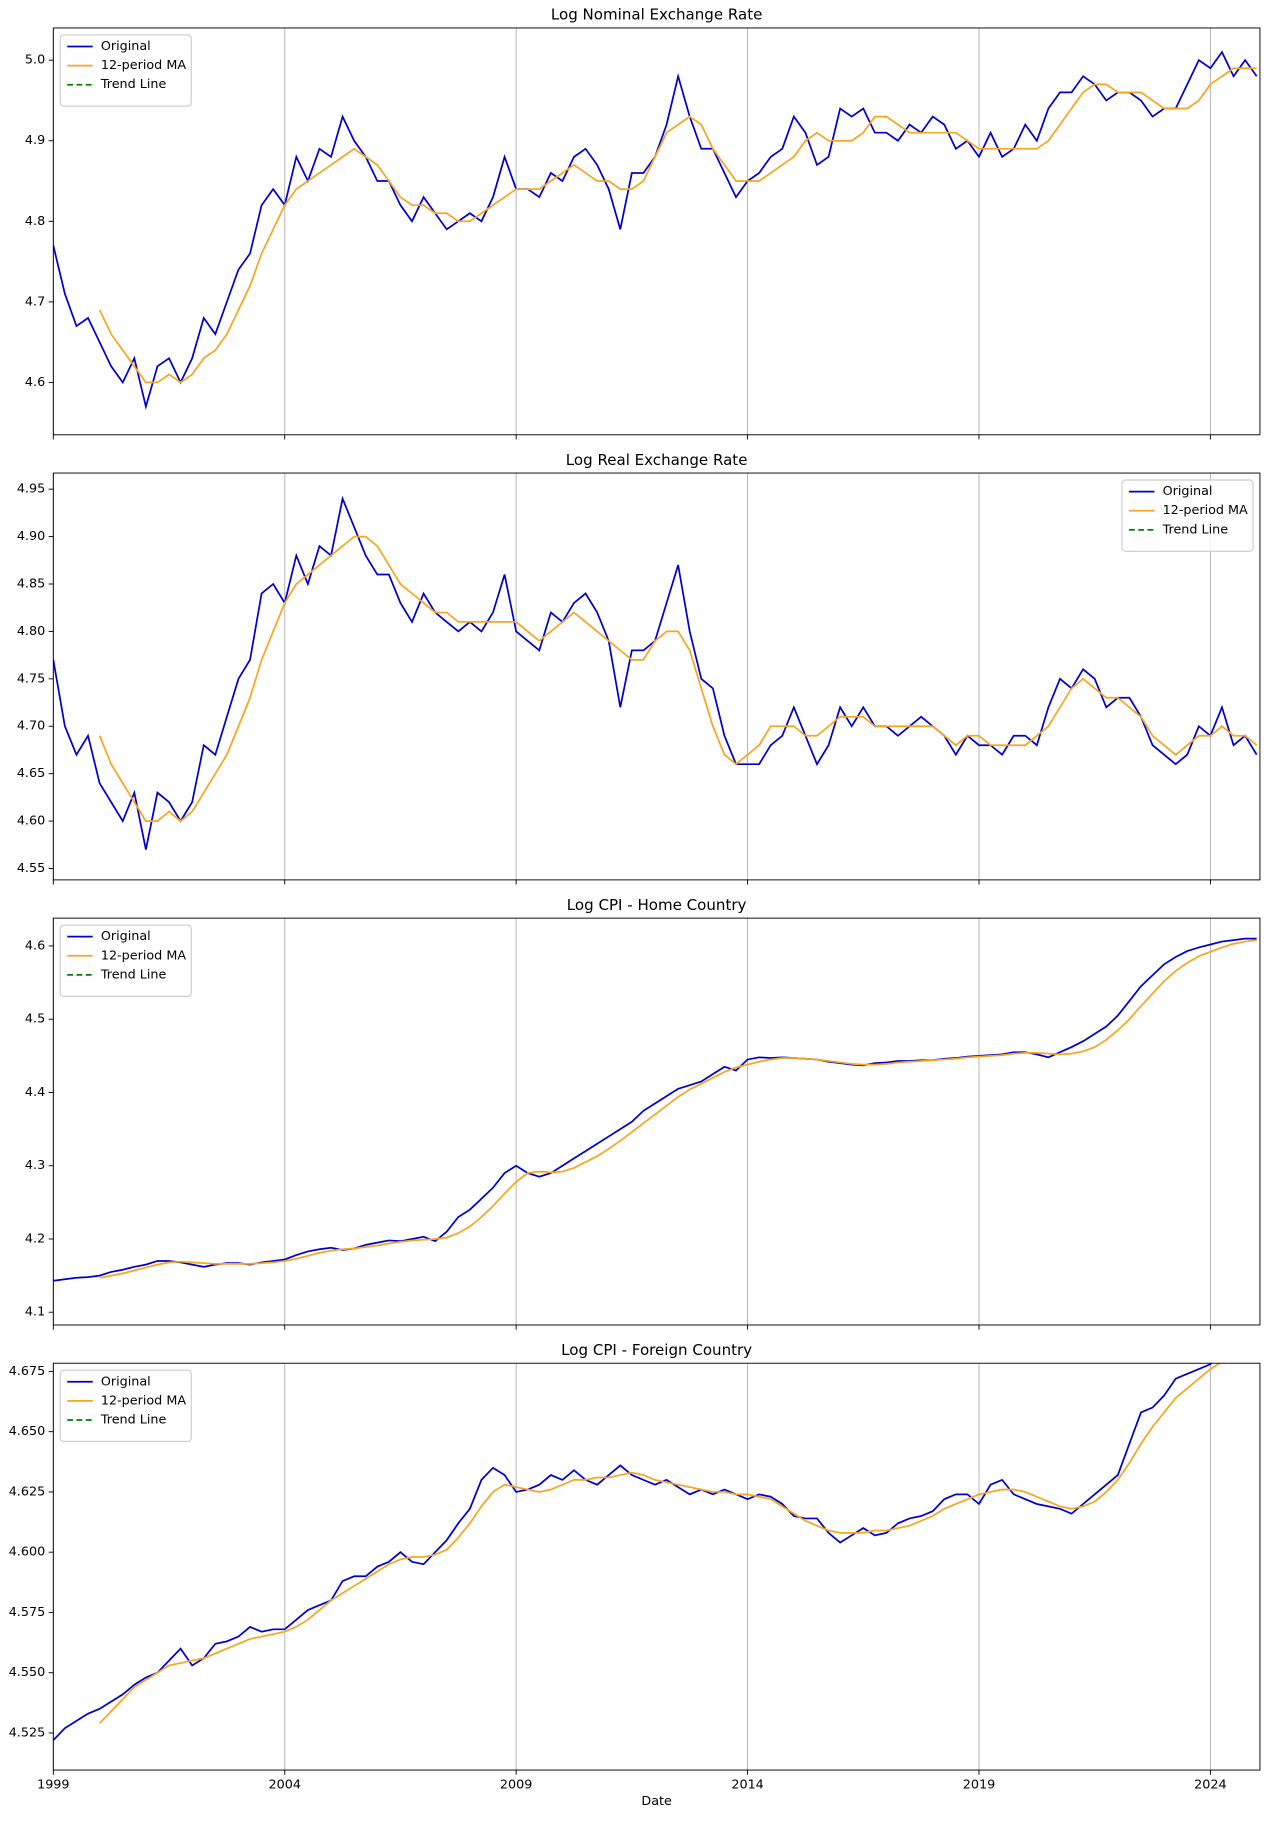 This screenshot has height=1827, width=1275. I want to click on x-tick-label: 2024, so click(1210, 1785).